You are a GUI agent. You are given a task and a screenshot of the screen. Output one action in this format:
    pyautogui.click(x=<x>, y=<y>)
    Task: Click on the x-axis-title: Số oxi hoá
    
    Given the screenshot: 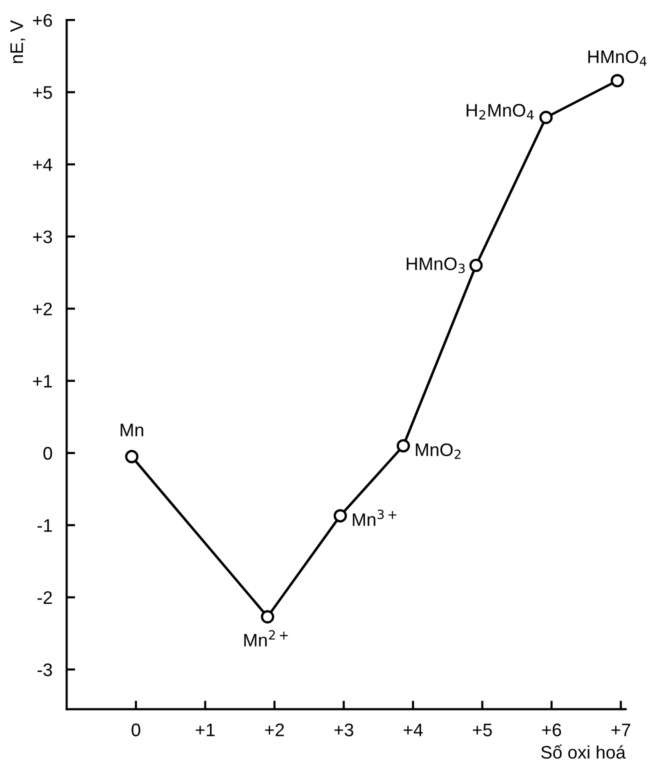 What is the action you would take?
    pyautogui.click(x=583, y=751)
    